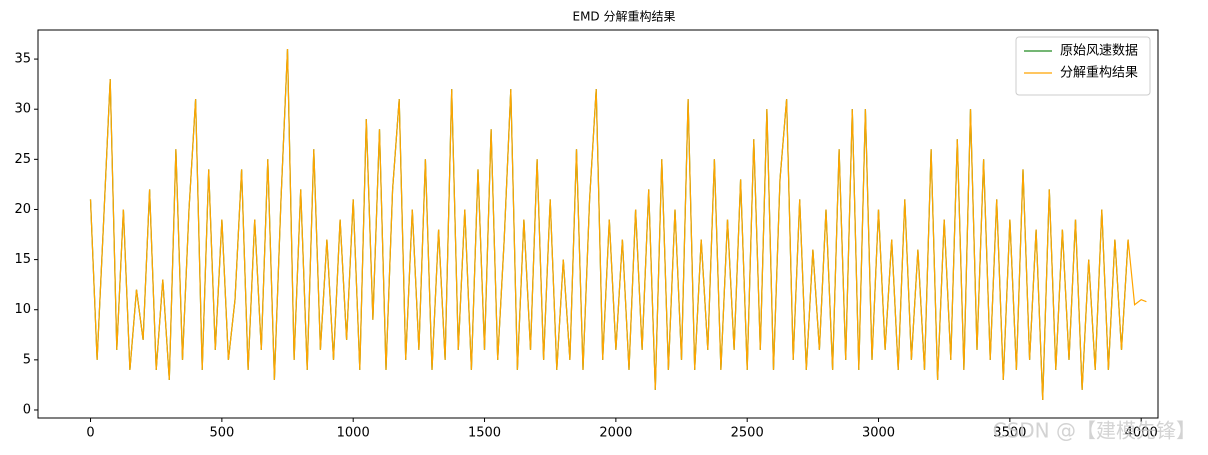 This screenshot has width=1208, height=455. I want to click on y-tick-label: 10, so click(22, 309).